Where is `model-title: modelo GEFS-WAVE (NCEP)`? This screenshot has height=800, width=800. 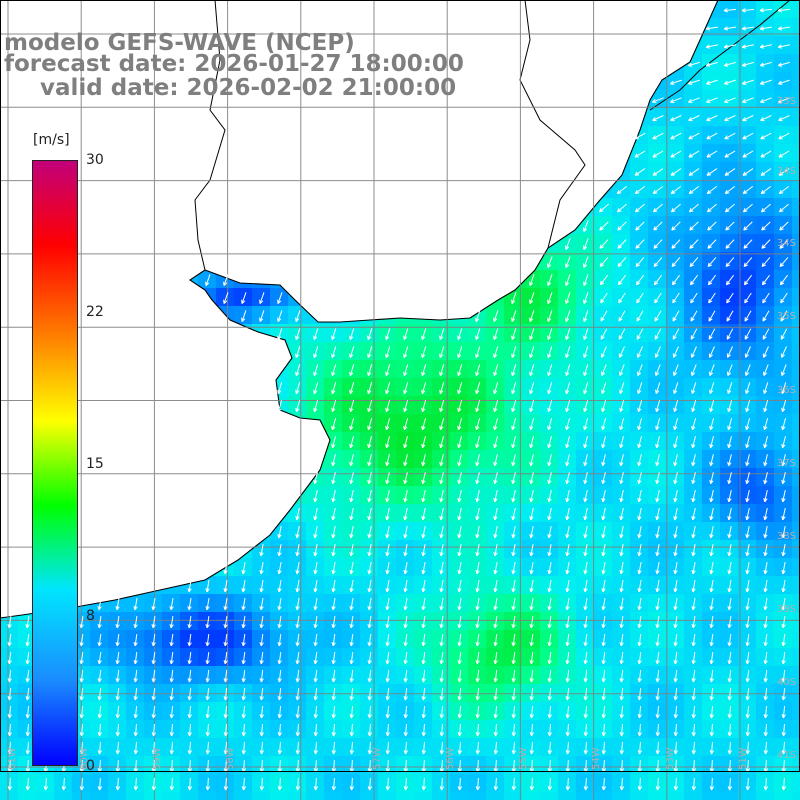 model-title: modelo GEFS-WAVE (NCEP) is located at coordinates (179, 43).